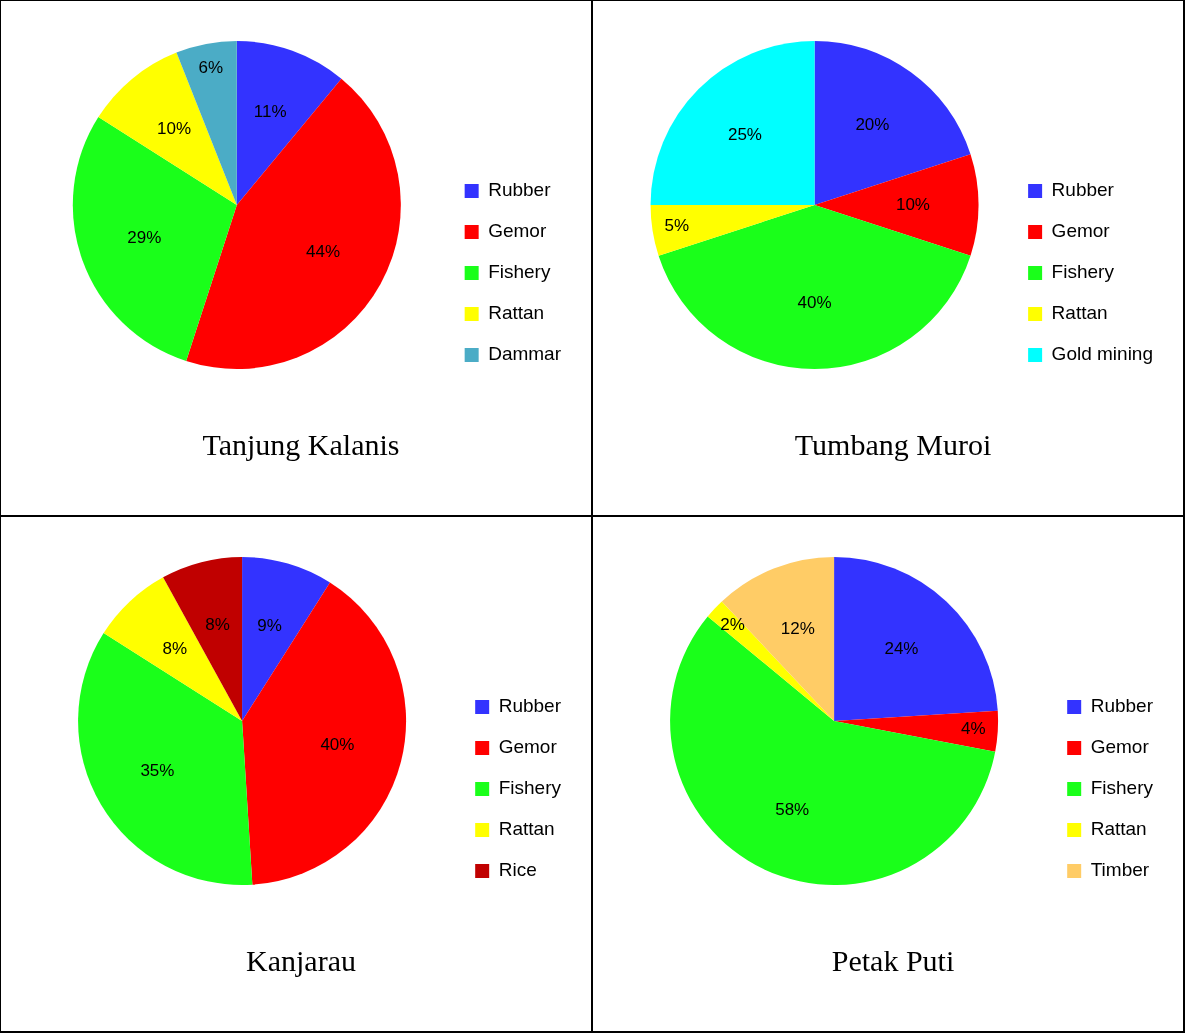  Describe the element at coordinates (525, 354) in the screenshot. I see `legend-label: Dammar` at that location.